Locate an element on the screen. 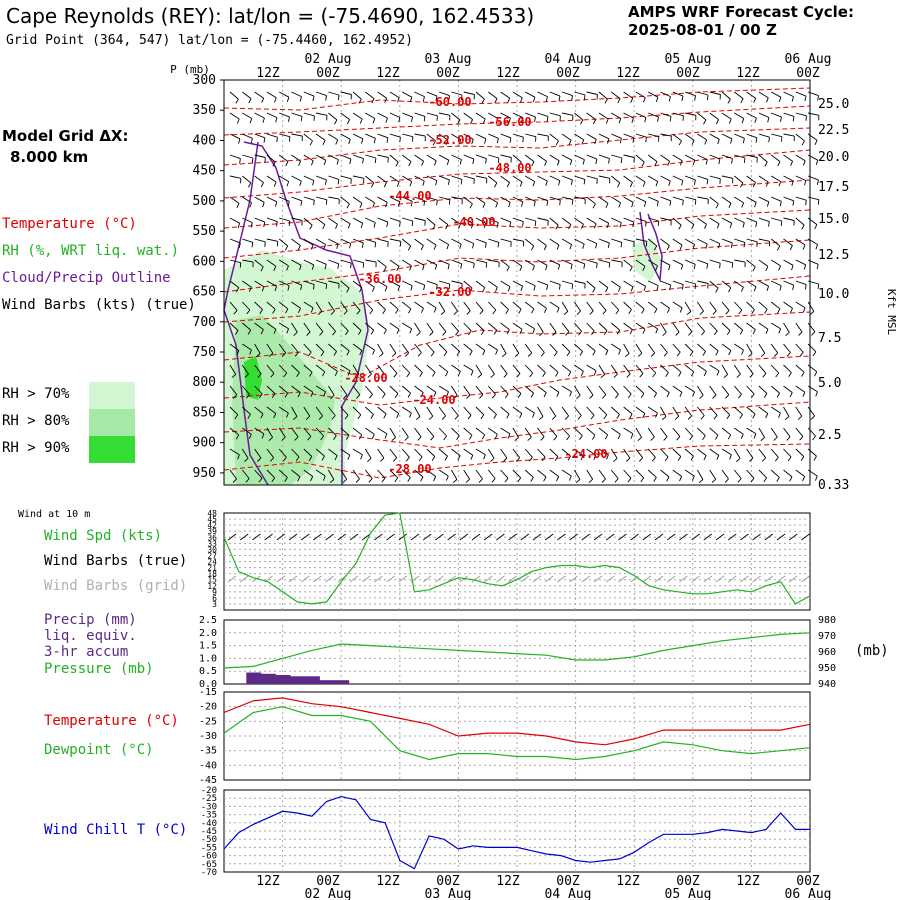 The height and width of the screenshot is (900, 900). height-tick-label: 25.0 is located at coordinates (833, 104).